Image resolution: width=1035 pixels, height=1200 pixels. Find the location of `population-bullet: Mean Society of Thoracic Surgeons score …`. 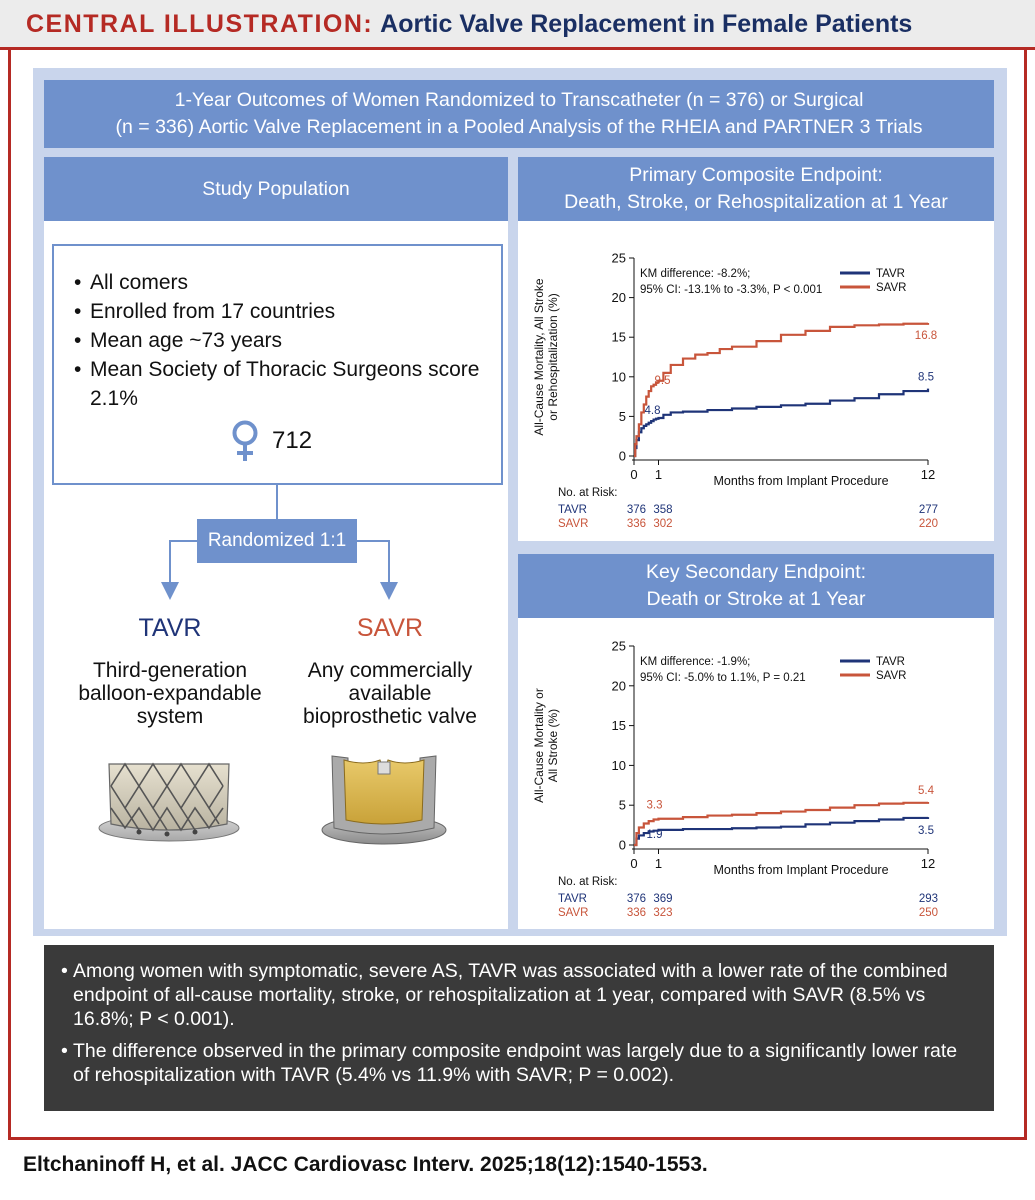

population-bullet: Mean Society of Thoracic Surgeons score … is located at coordinates (287, 384).